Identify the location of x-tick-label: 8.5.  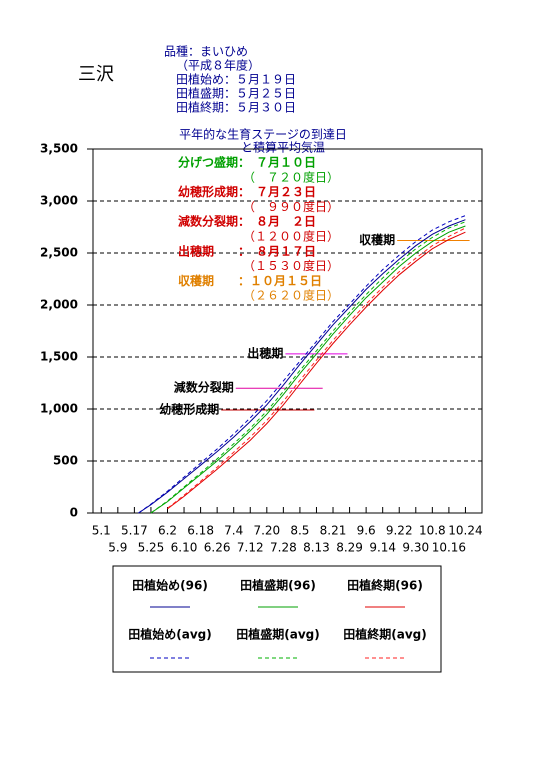
(299, 531).